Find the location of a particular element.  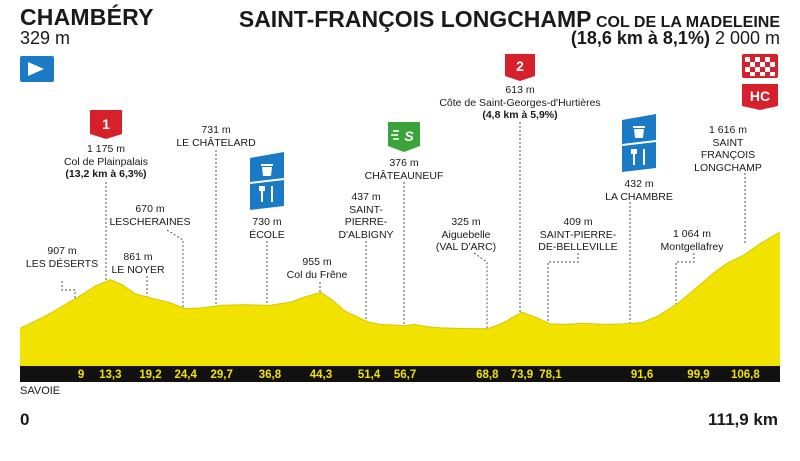

label-alt: 409 m is located at coordinates (578, 222).